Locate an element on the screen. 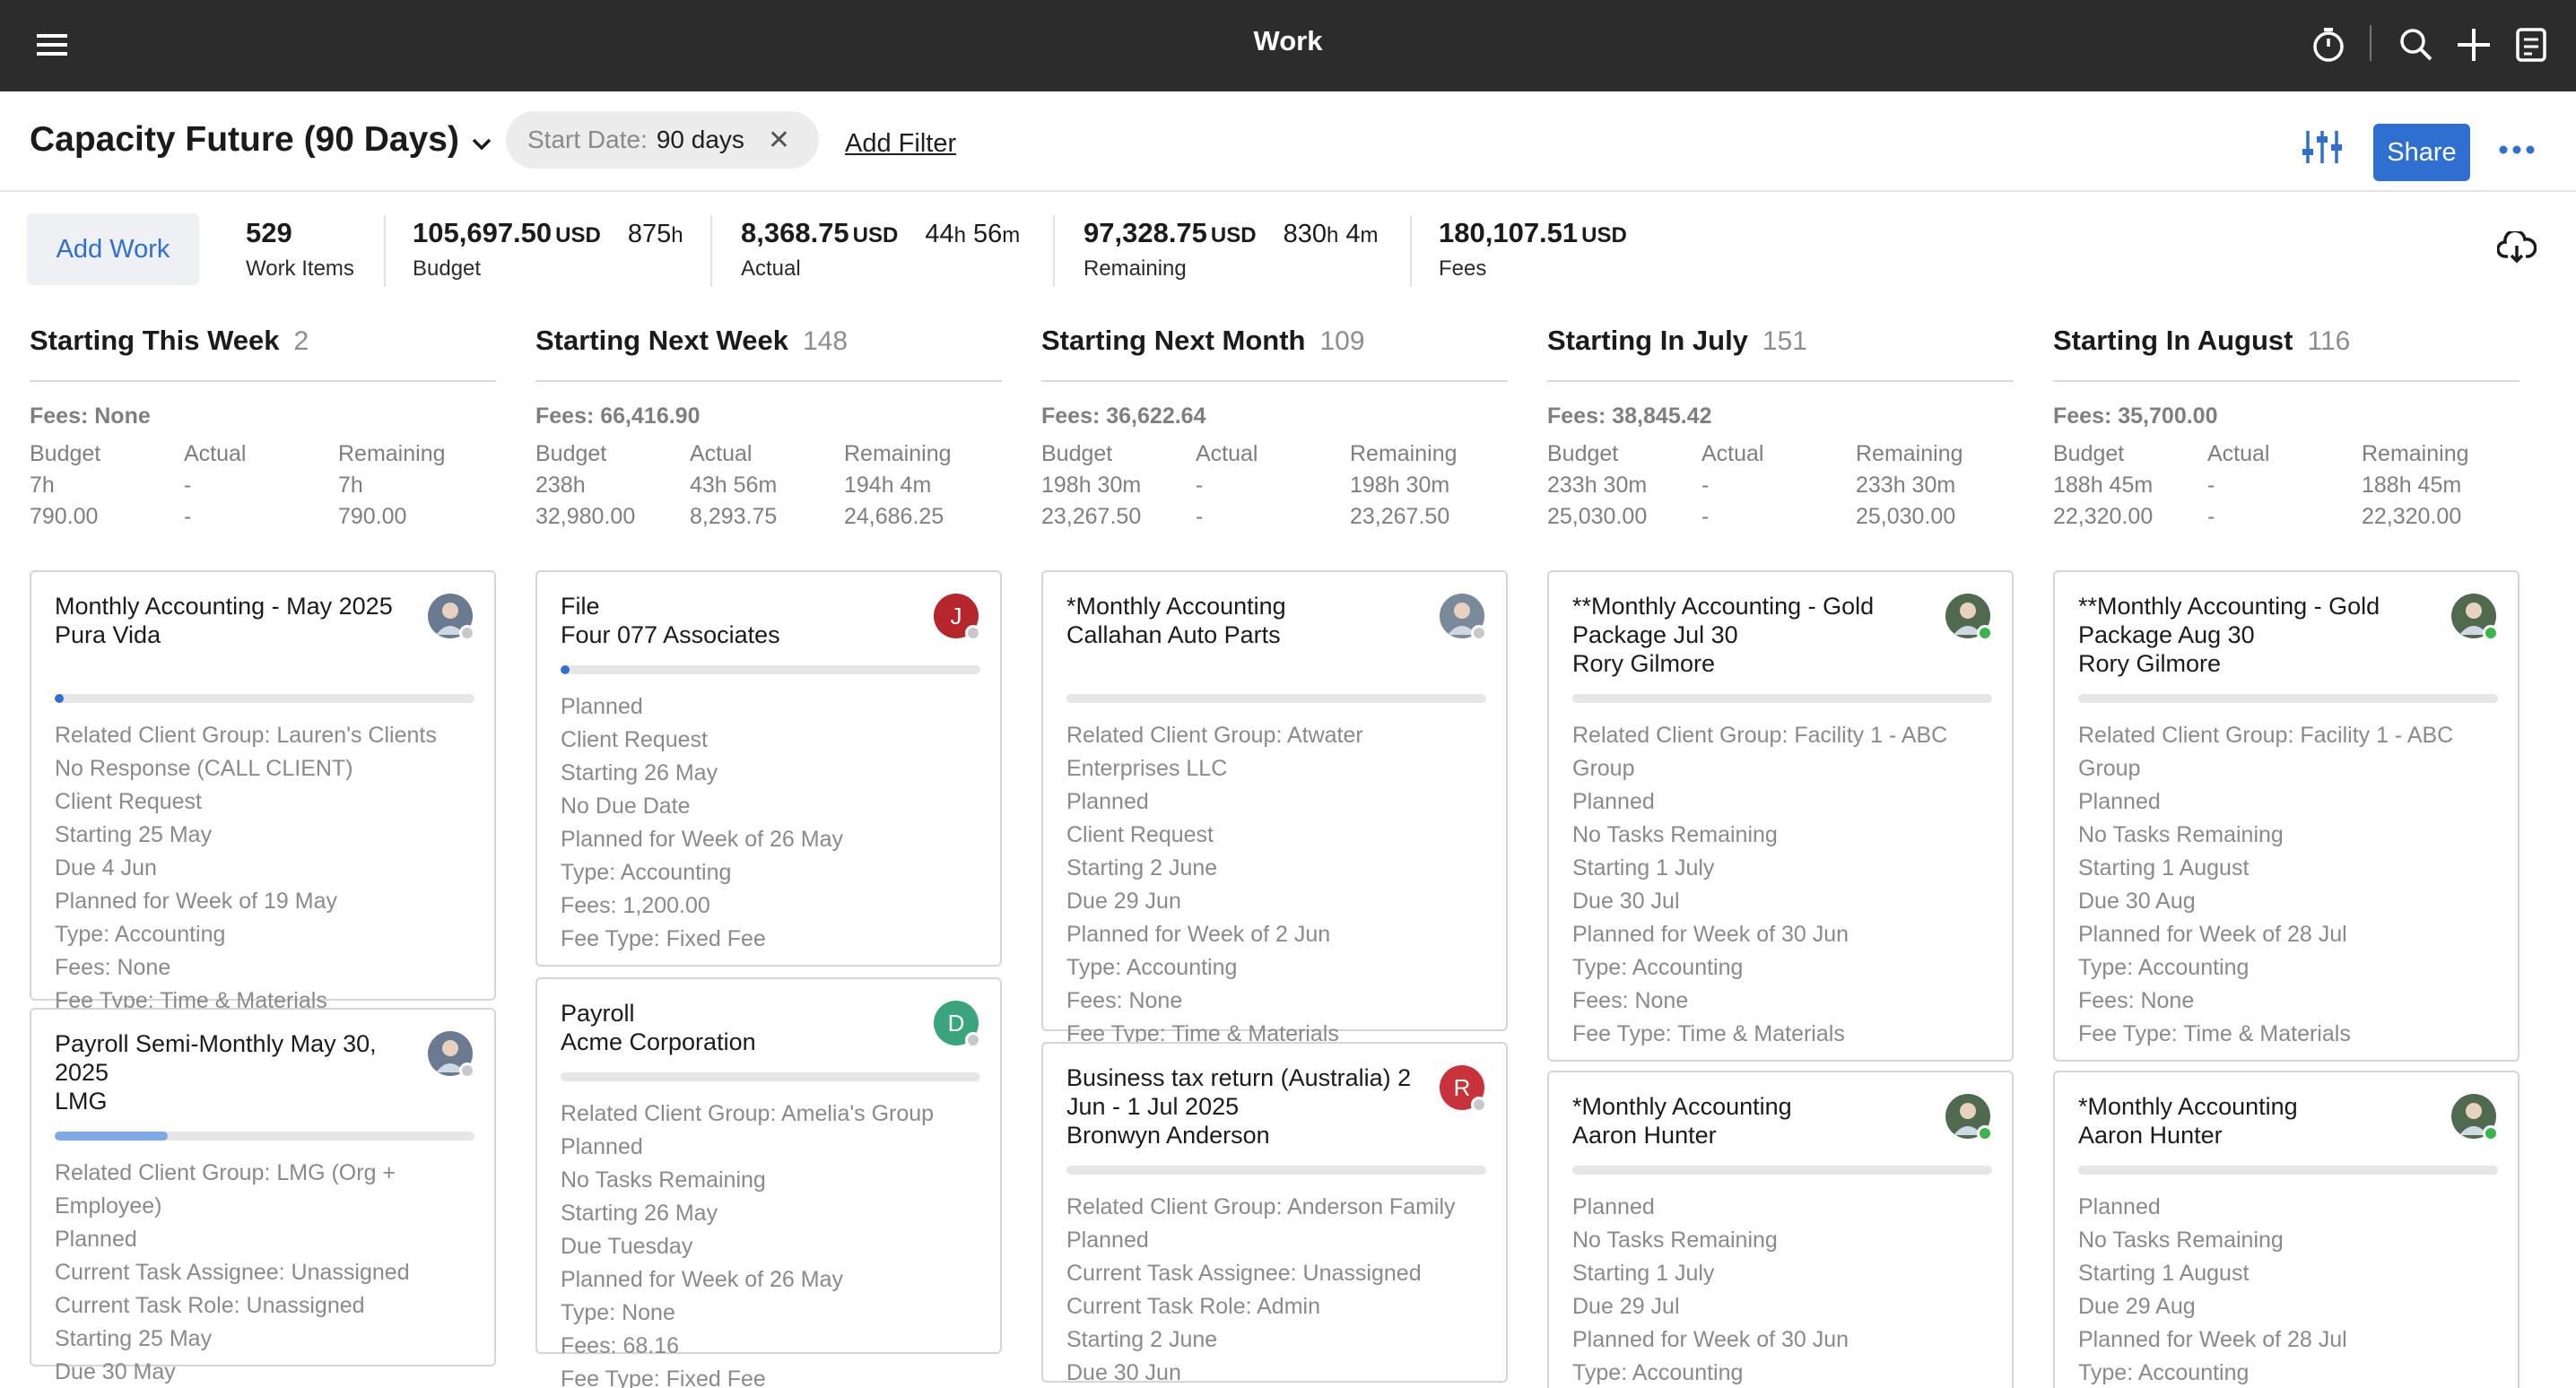 The height and width of the screenshot is (1388, 2576). cloud-download-icon is located at coordinates (2516, 248).